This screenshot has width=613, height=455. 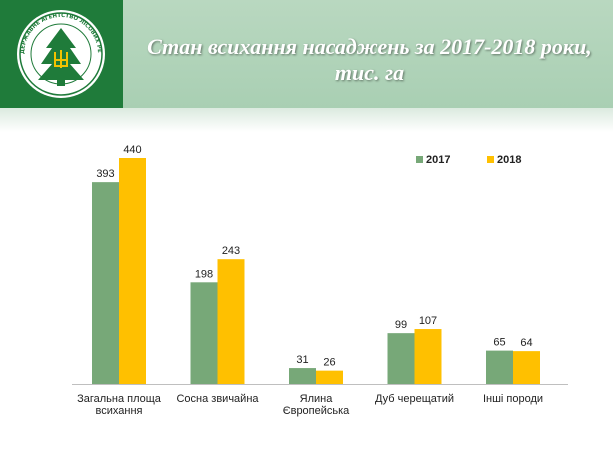 I want to click on data-label-2018-4: 64, so click(x=526, y=343).